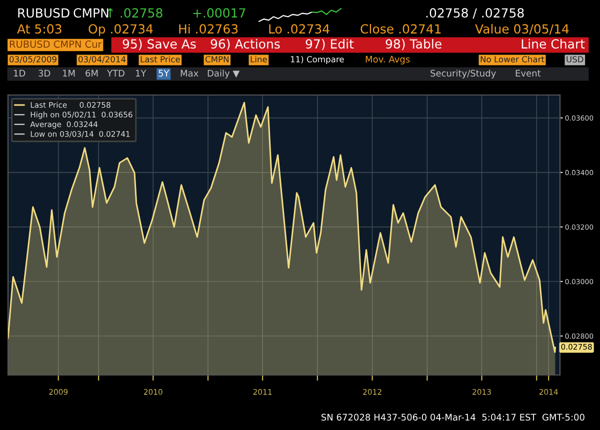  What do you see at coordinates (258, 59) in the screenshot?
I see `text: Line` at bounding box center [258, 59].